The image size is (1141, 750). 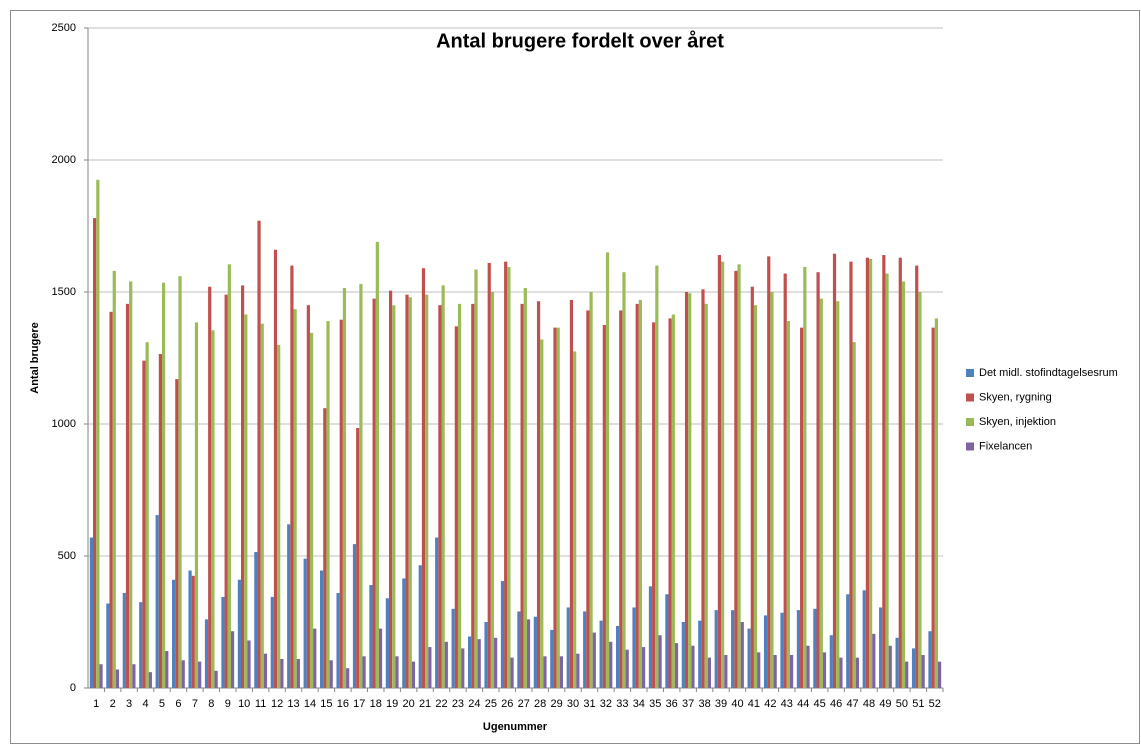 I want to click on x-tick-label: 31, so click(x=589, y=704).